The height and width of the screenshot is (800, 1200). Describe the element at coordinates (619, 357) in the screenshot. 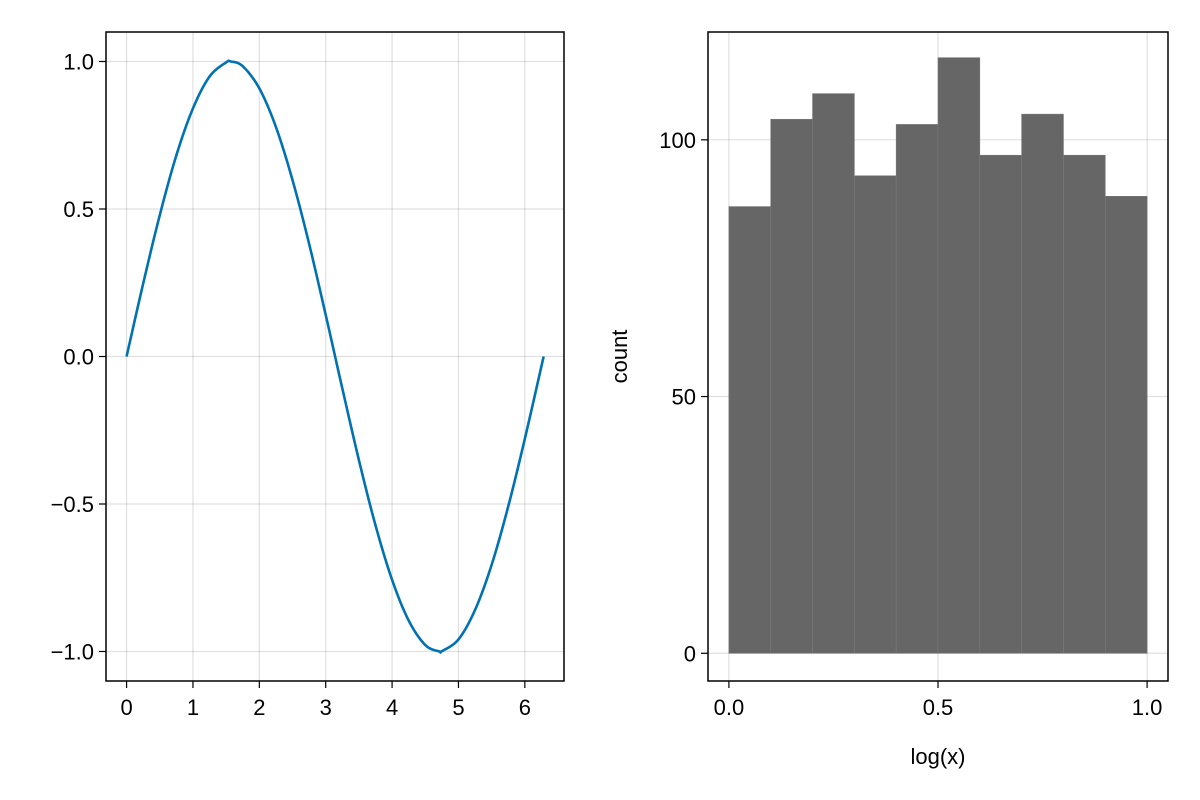

I see `y-axis-label: count` at that location.